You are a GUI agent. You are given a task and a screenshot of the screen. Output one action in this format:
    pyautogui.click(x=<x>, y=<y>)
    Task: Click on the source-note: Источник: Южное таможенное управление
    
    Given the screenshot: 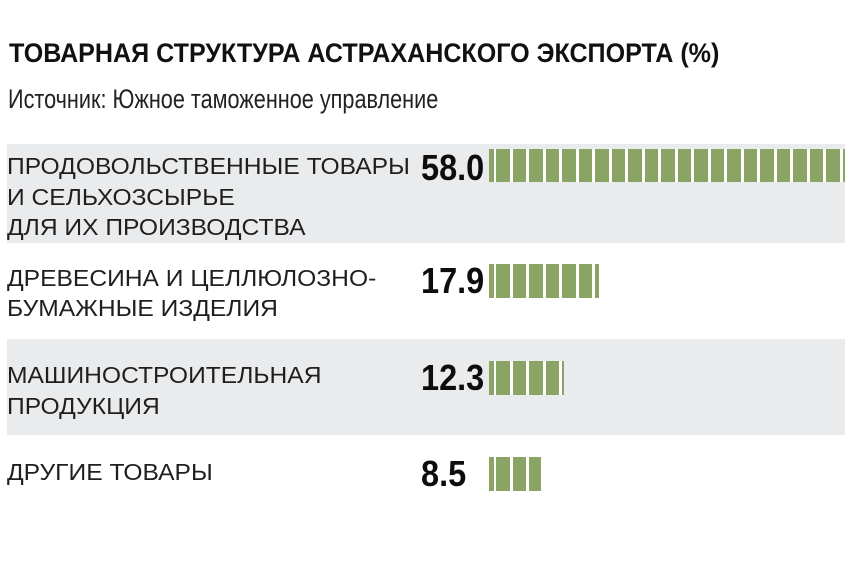 What is the action you would take?
    pyautogui.click(x=223, y=98)
    